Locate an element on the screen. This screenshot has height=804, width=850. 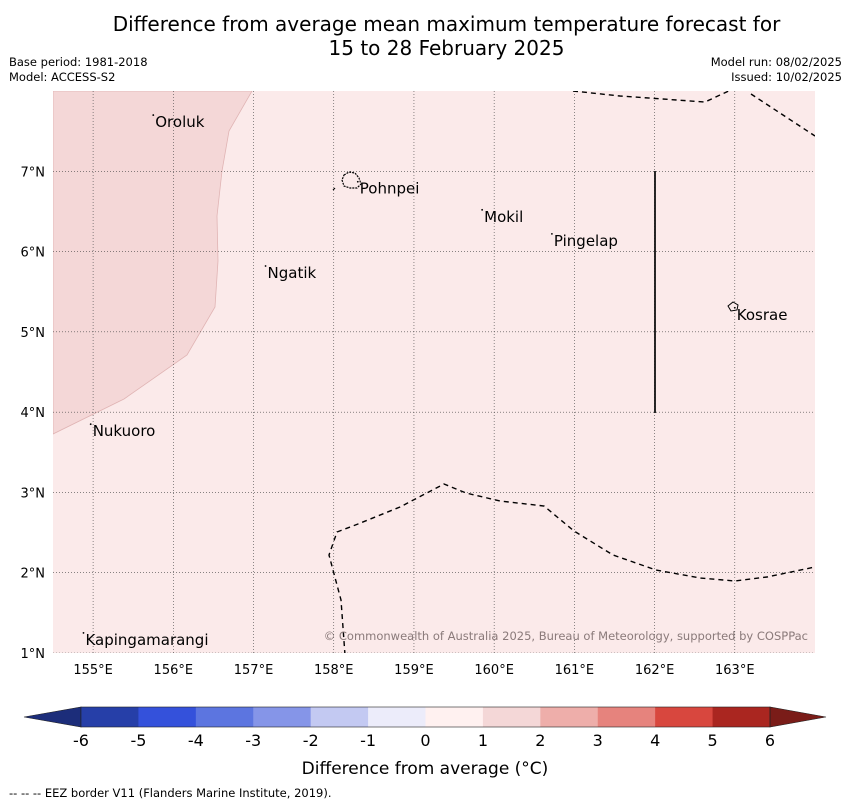
colorbar-tick-label: -5 is located at coordinates (138, 740).